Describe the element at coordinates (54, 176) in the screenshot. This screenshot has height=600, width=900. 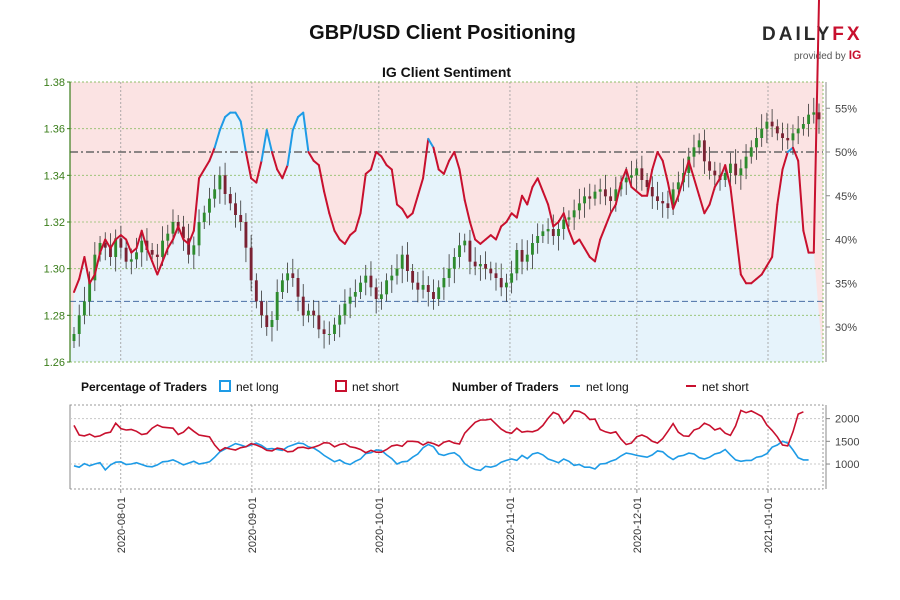
I see `left-tick-label: 1.34` at that location.